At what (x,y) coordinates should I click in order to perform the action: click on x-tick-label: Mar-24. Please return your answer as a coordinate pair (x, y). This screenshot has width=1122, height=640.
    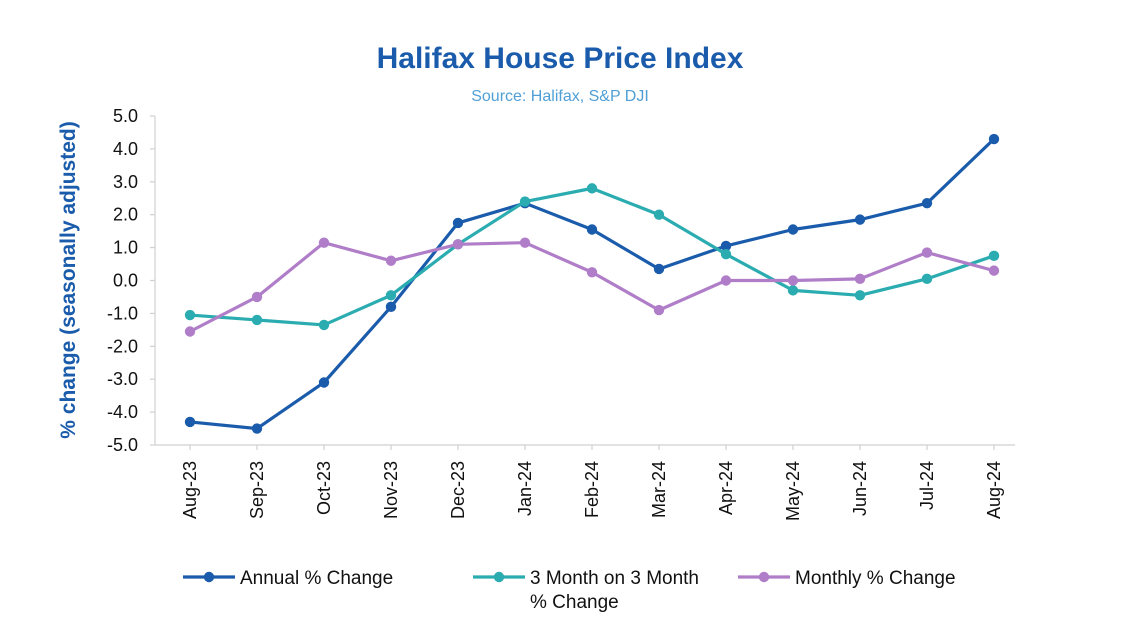
    Looking at the image, I should click on (659, 489).